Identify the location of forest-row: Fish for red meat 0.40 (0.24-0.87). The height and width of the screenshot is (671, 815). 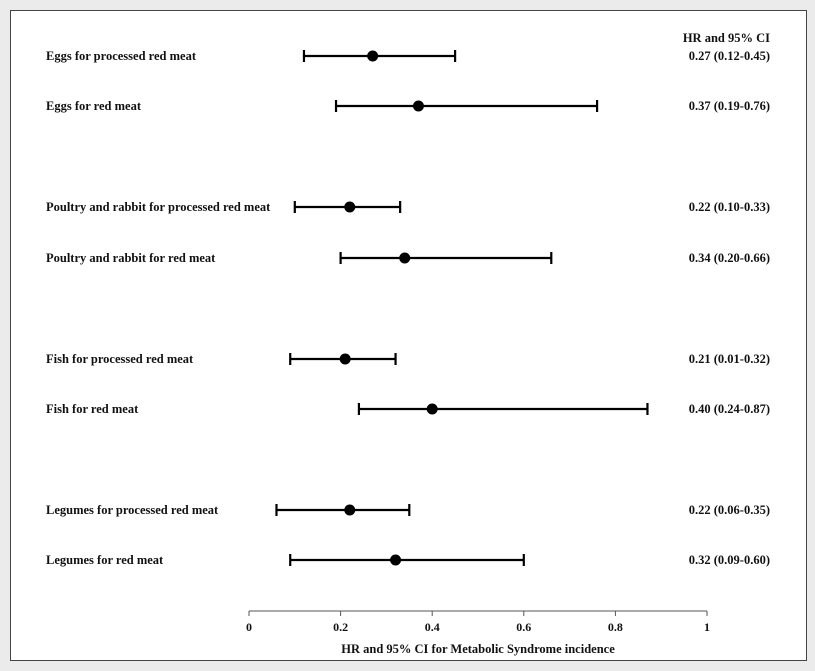
(408, 409).